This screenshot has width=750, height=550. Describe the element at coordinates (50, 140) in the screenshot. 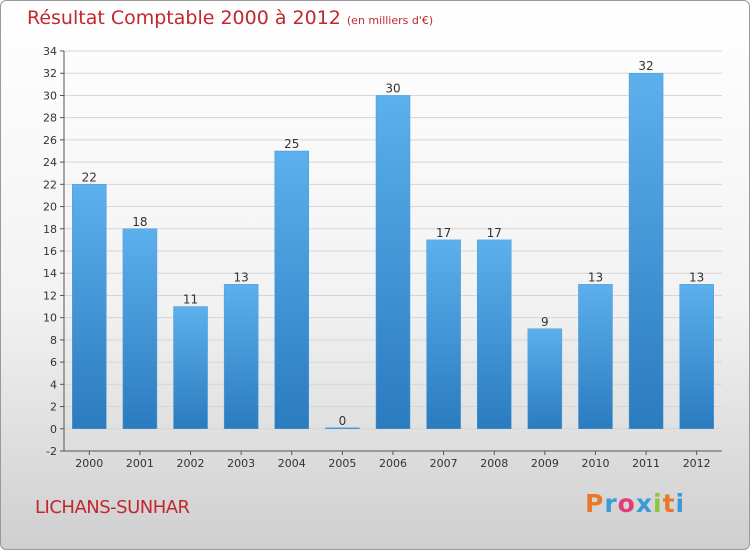

I see `y-tick-label: 26` at that location.